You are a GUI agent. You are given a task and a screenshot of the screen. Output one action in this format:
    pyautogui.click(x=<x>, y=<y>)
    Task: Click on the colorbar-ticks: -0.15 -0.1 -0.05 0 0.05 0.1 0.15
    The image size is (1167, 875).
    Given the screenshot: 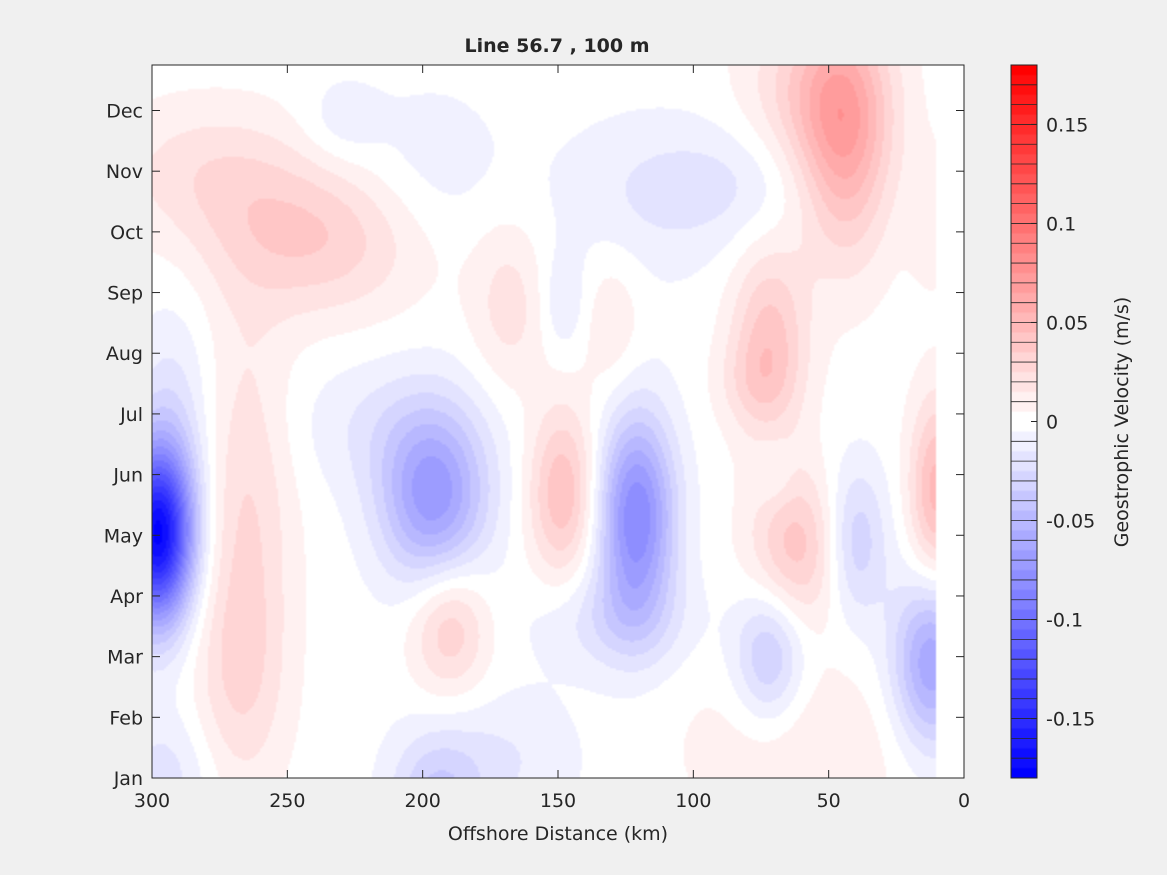 What is the action you would take?
    pyautogui.click(x=1063, y=422)
    